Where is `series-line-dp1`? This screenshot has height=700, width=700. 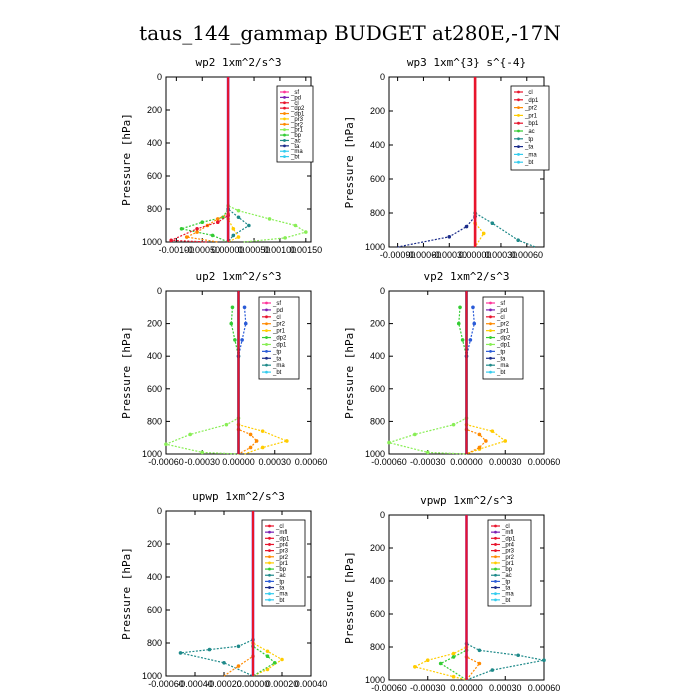
series-line-dp1 is located at coordinates (201, 373).